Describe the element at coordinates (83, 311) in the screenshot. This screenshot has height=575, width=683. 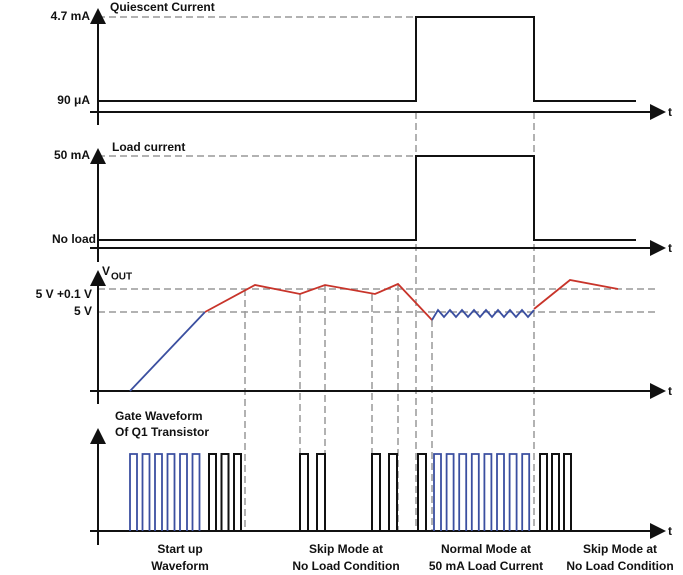
I see `level-label: 5 V` at that location.